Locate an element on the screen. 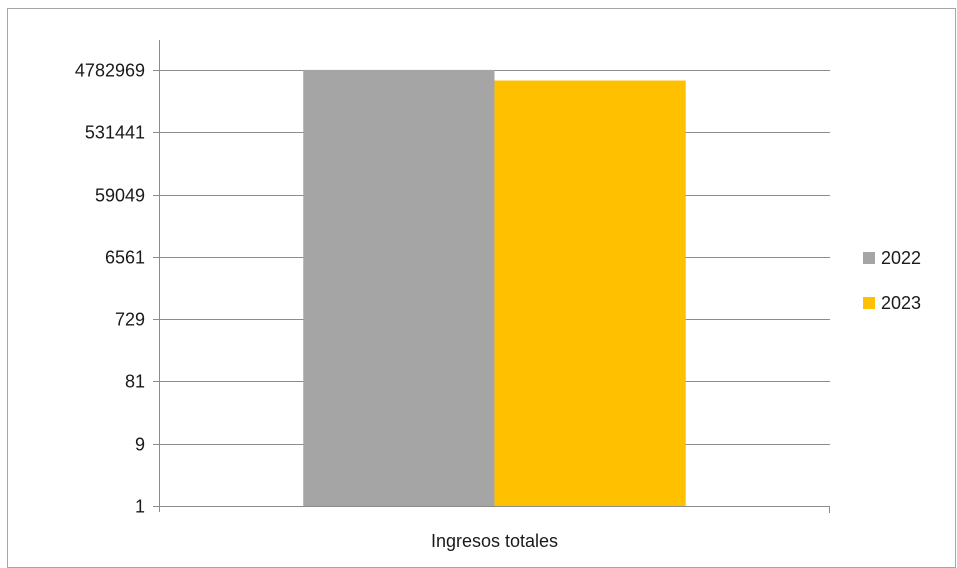 The image size is (957, 568). category-label: Ingresos totales is located at coordinates (494, 541).